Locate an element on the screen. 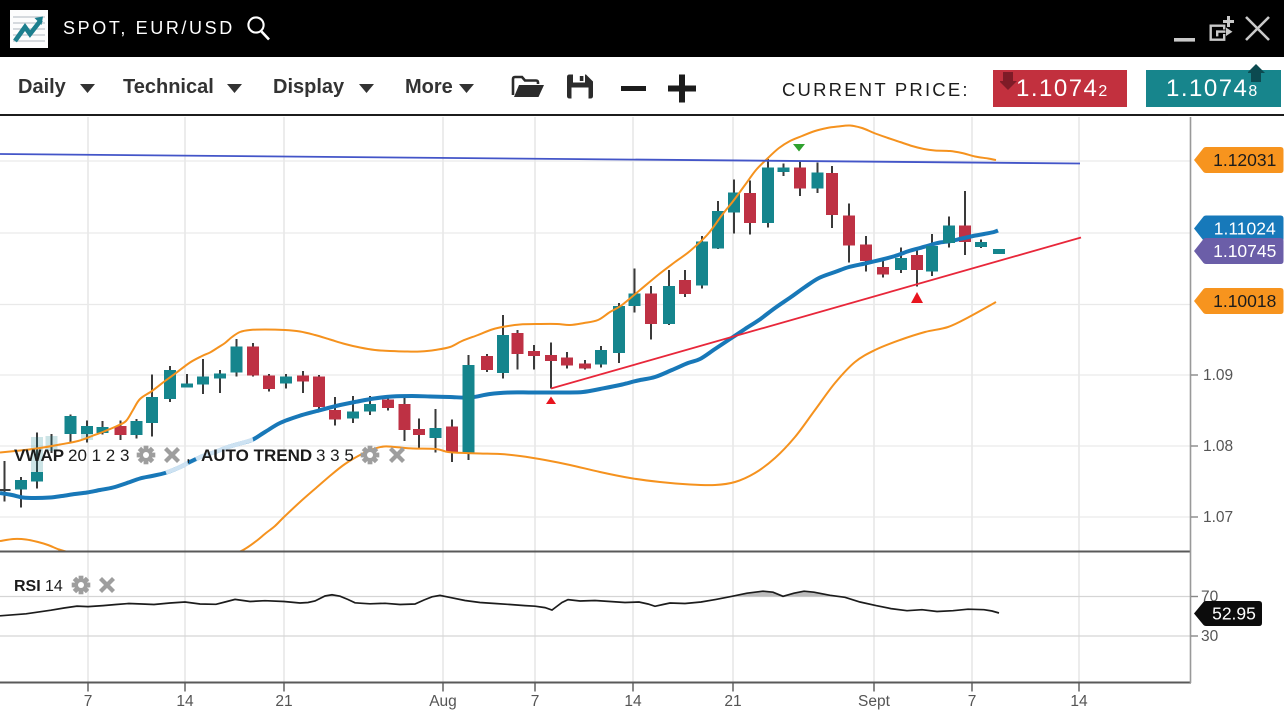  svg-text: 1.07 is located at coordinates (1218, 517).